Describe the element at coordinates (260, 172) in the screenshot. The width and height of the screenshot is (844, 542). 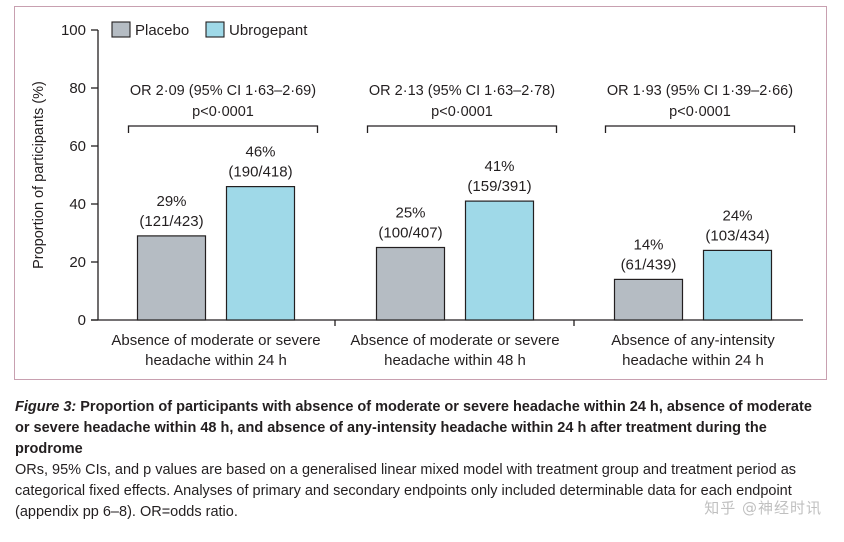
I see `bar-count-label: (190/418)` at that location.